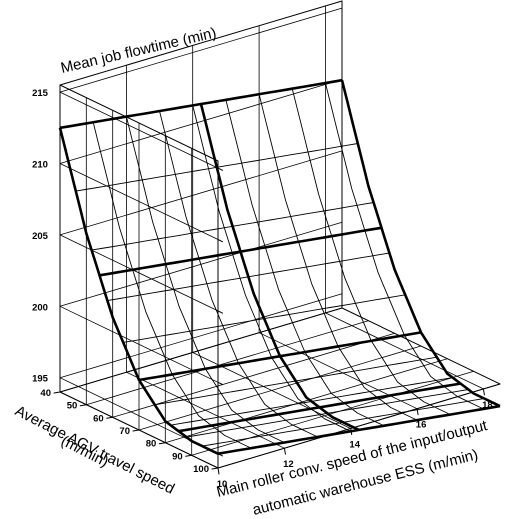 Image resolution: width=531 pixels, height=519 pixels. I want to click on z-tick-label: 210, so click(40, 165).